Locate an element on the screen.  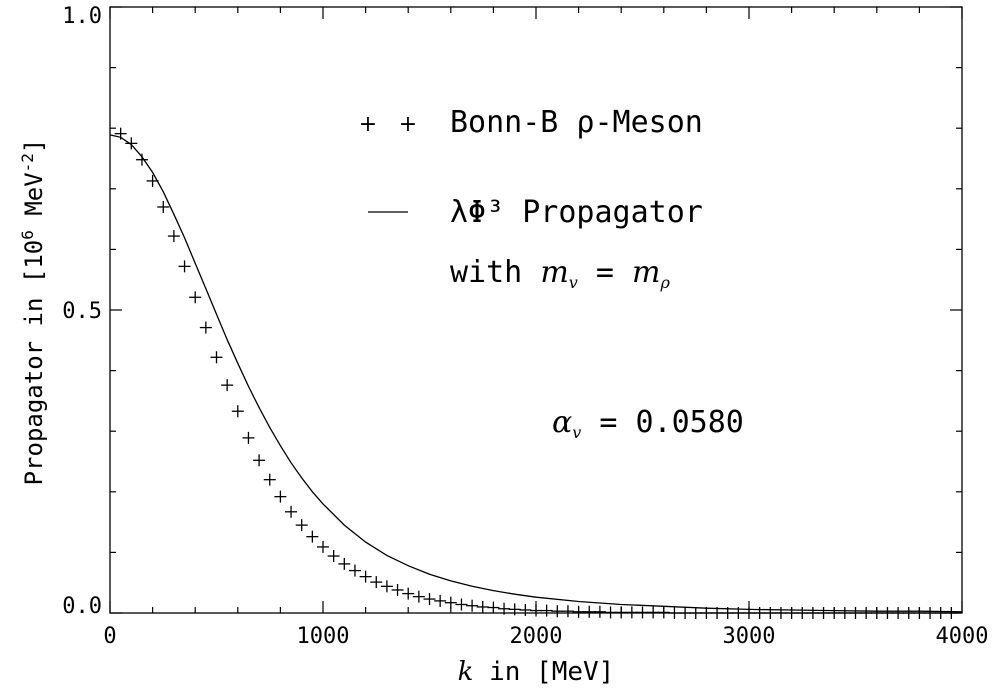
y-axis-label-exp2: -2 is located at coordinates (27, 162).